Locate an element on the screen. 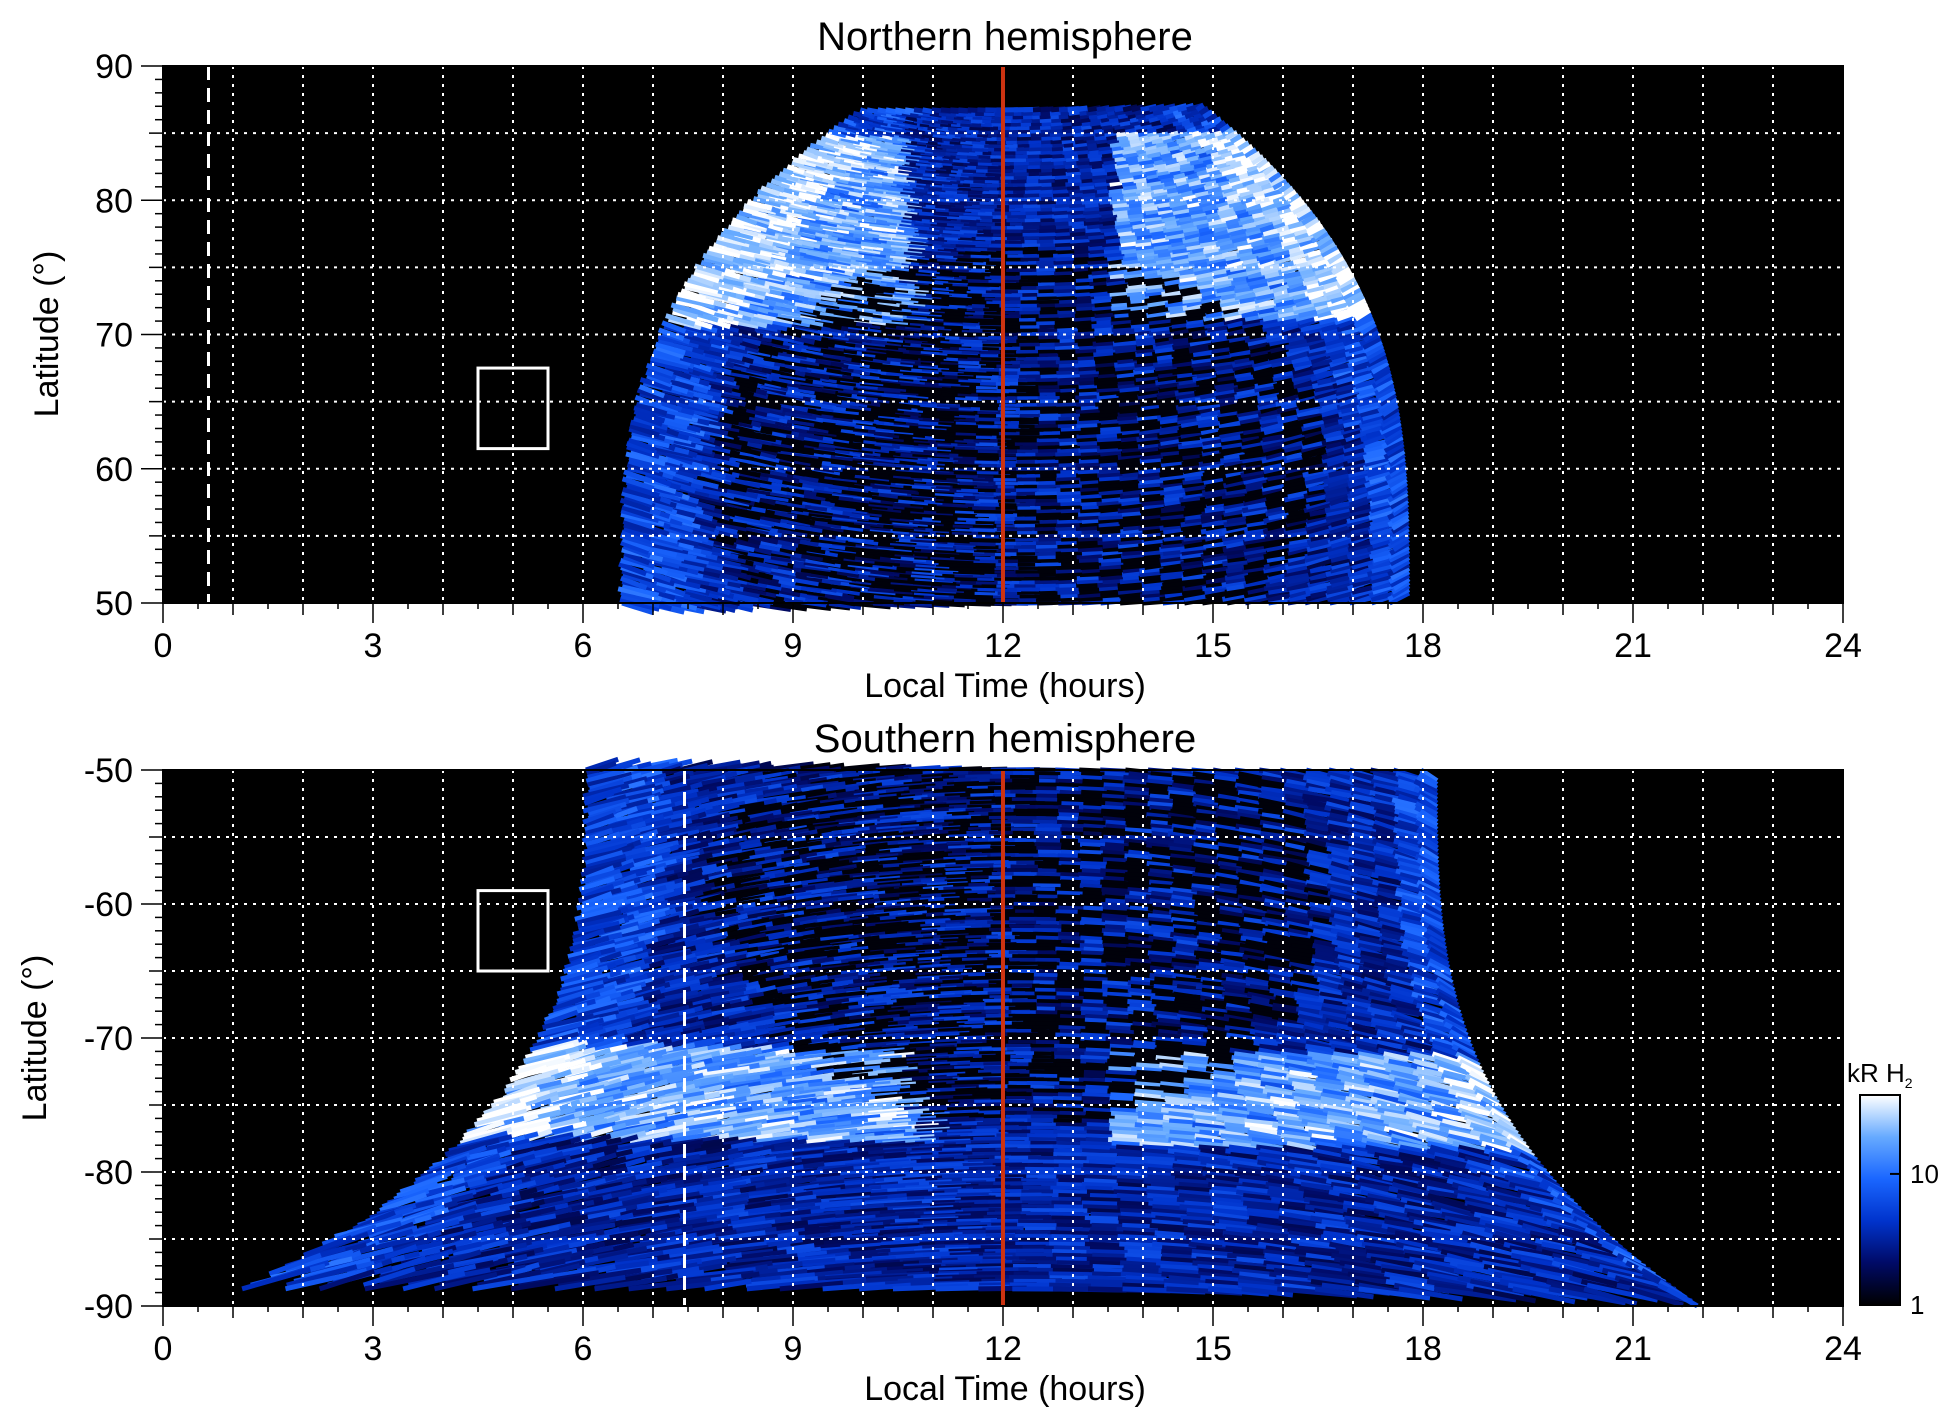 Image resolution: width=1950 pixels, height=1423 pixels. northern-emission-map is located at coordinates (1014, 359).